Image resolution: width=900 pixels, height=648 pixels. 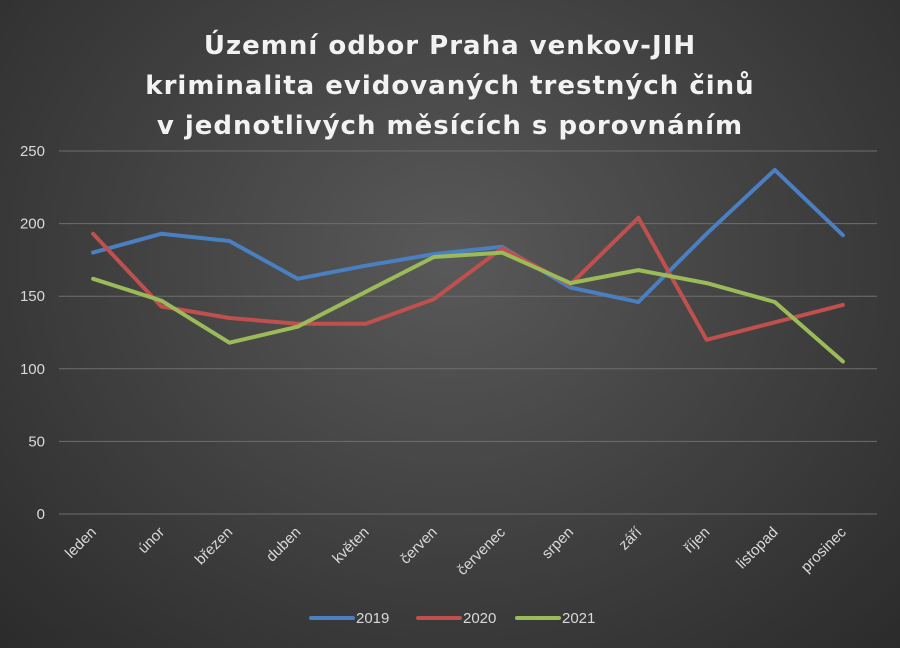 I want to click on x-tick-label: leden, so click(x=81, y=543).